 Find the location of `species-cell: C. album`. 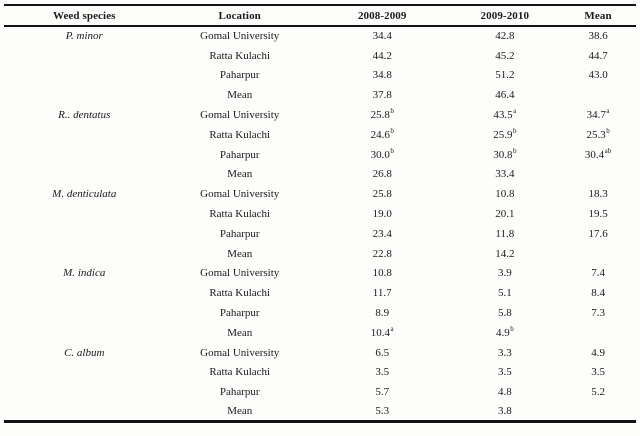

species-cell: C. album is located at coordinates (84, 352).